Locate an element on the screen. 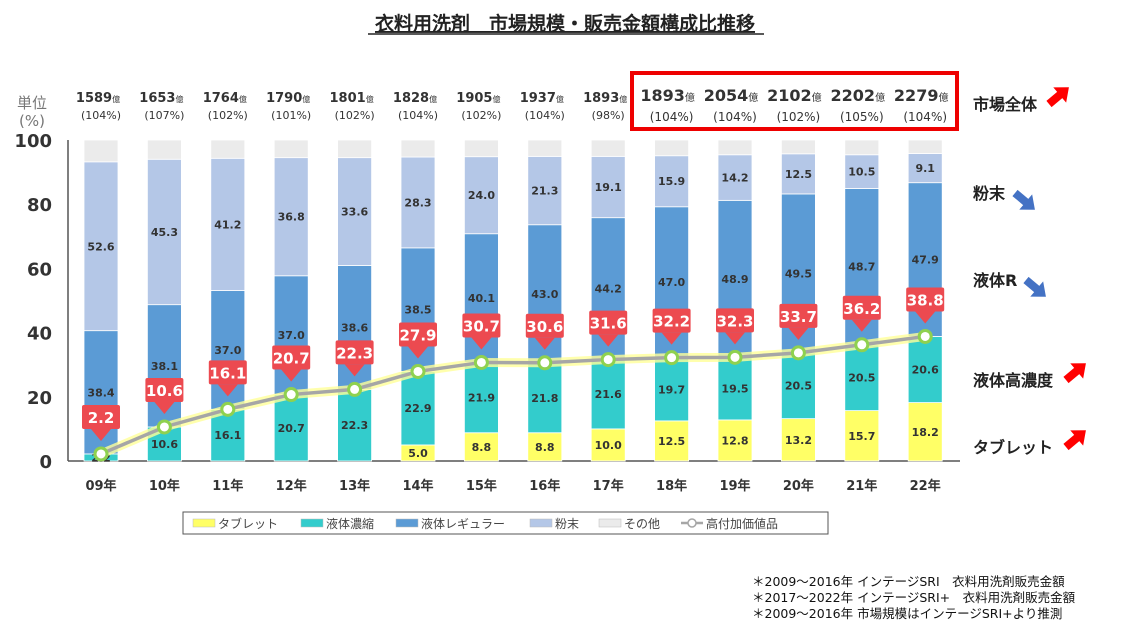 The height and width of the screenshot is (638, 1130). bar-value-label: 52.6 is located at coordinates (100, 246).